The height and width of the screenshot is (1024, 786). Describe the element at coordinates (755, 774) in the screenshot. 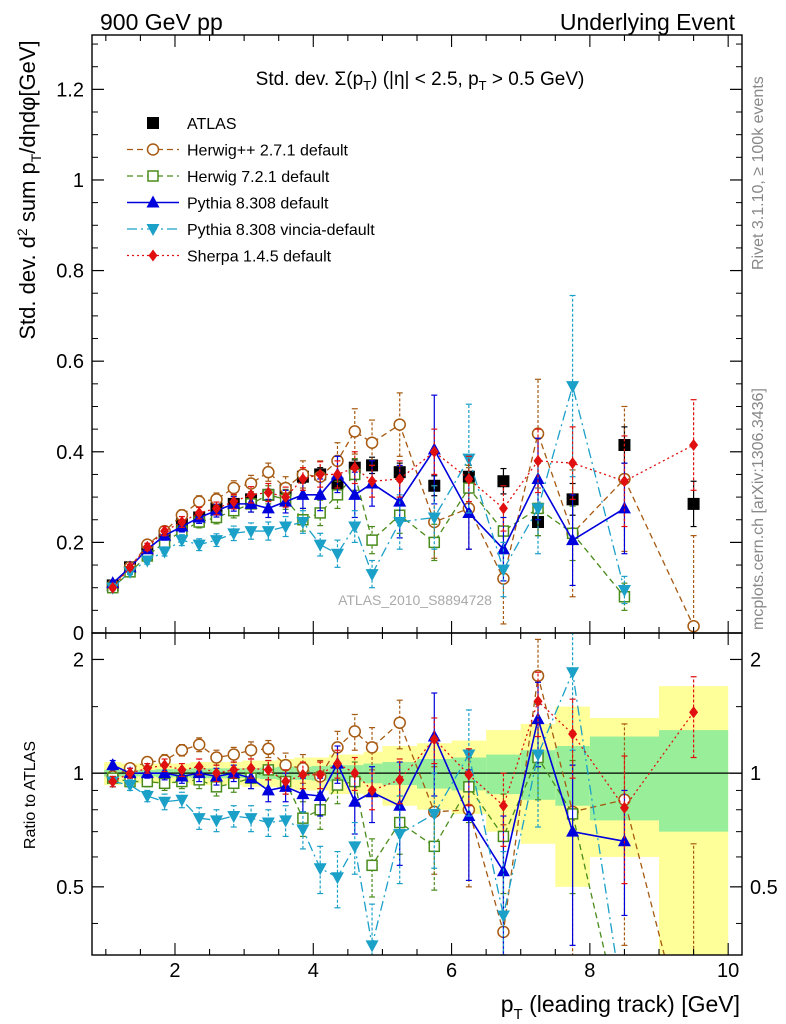

I see `ratio-y-tick-label-right: 1` at that location.